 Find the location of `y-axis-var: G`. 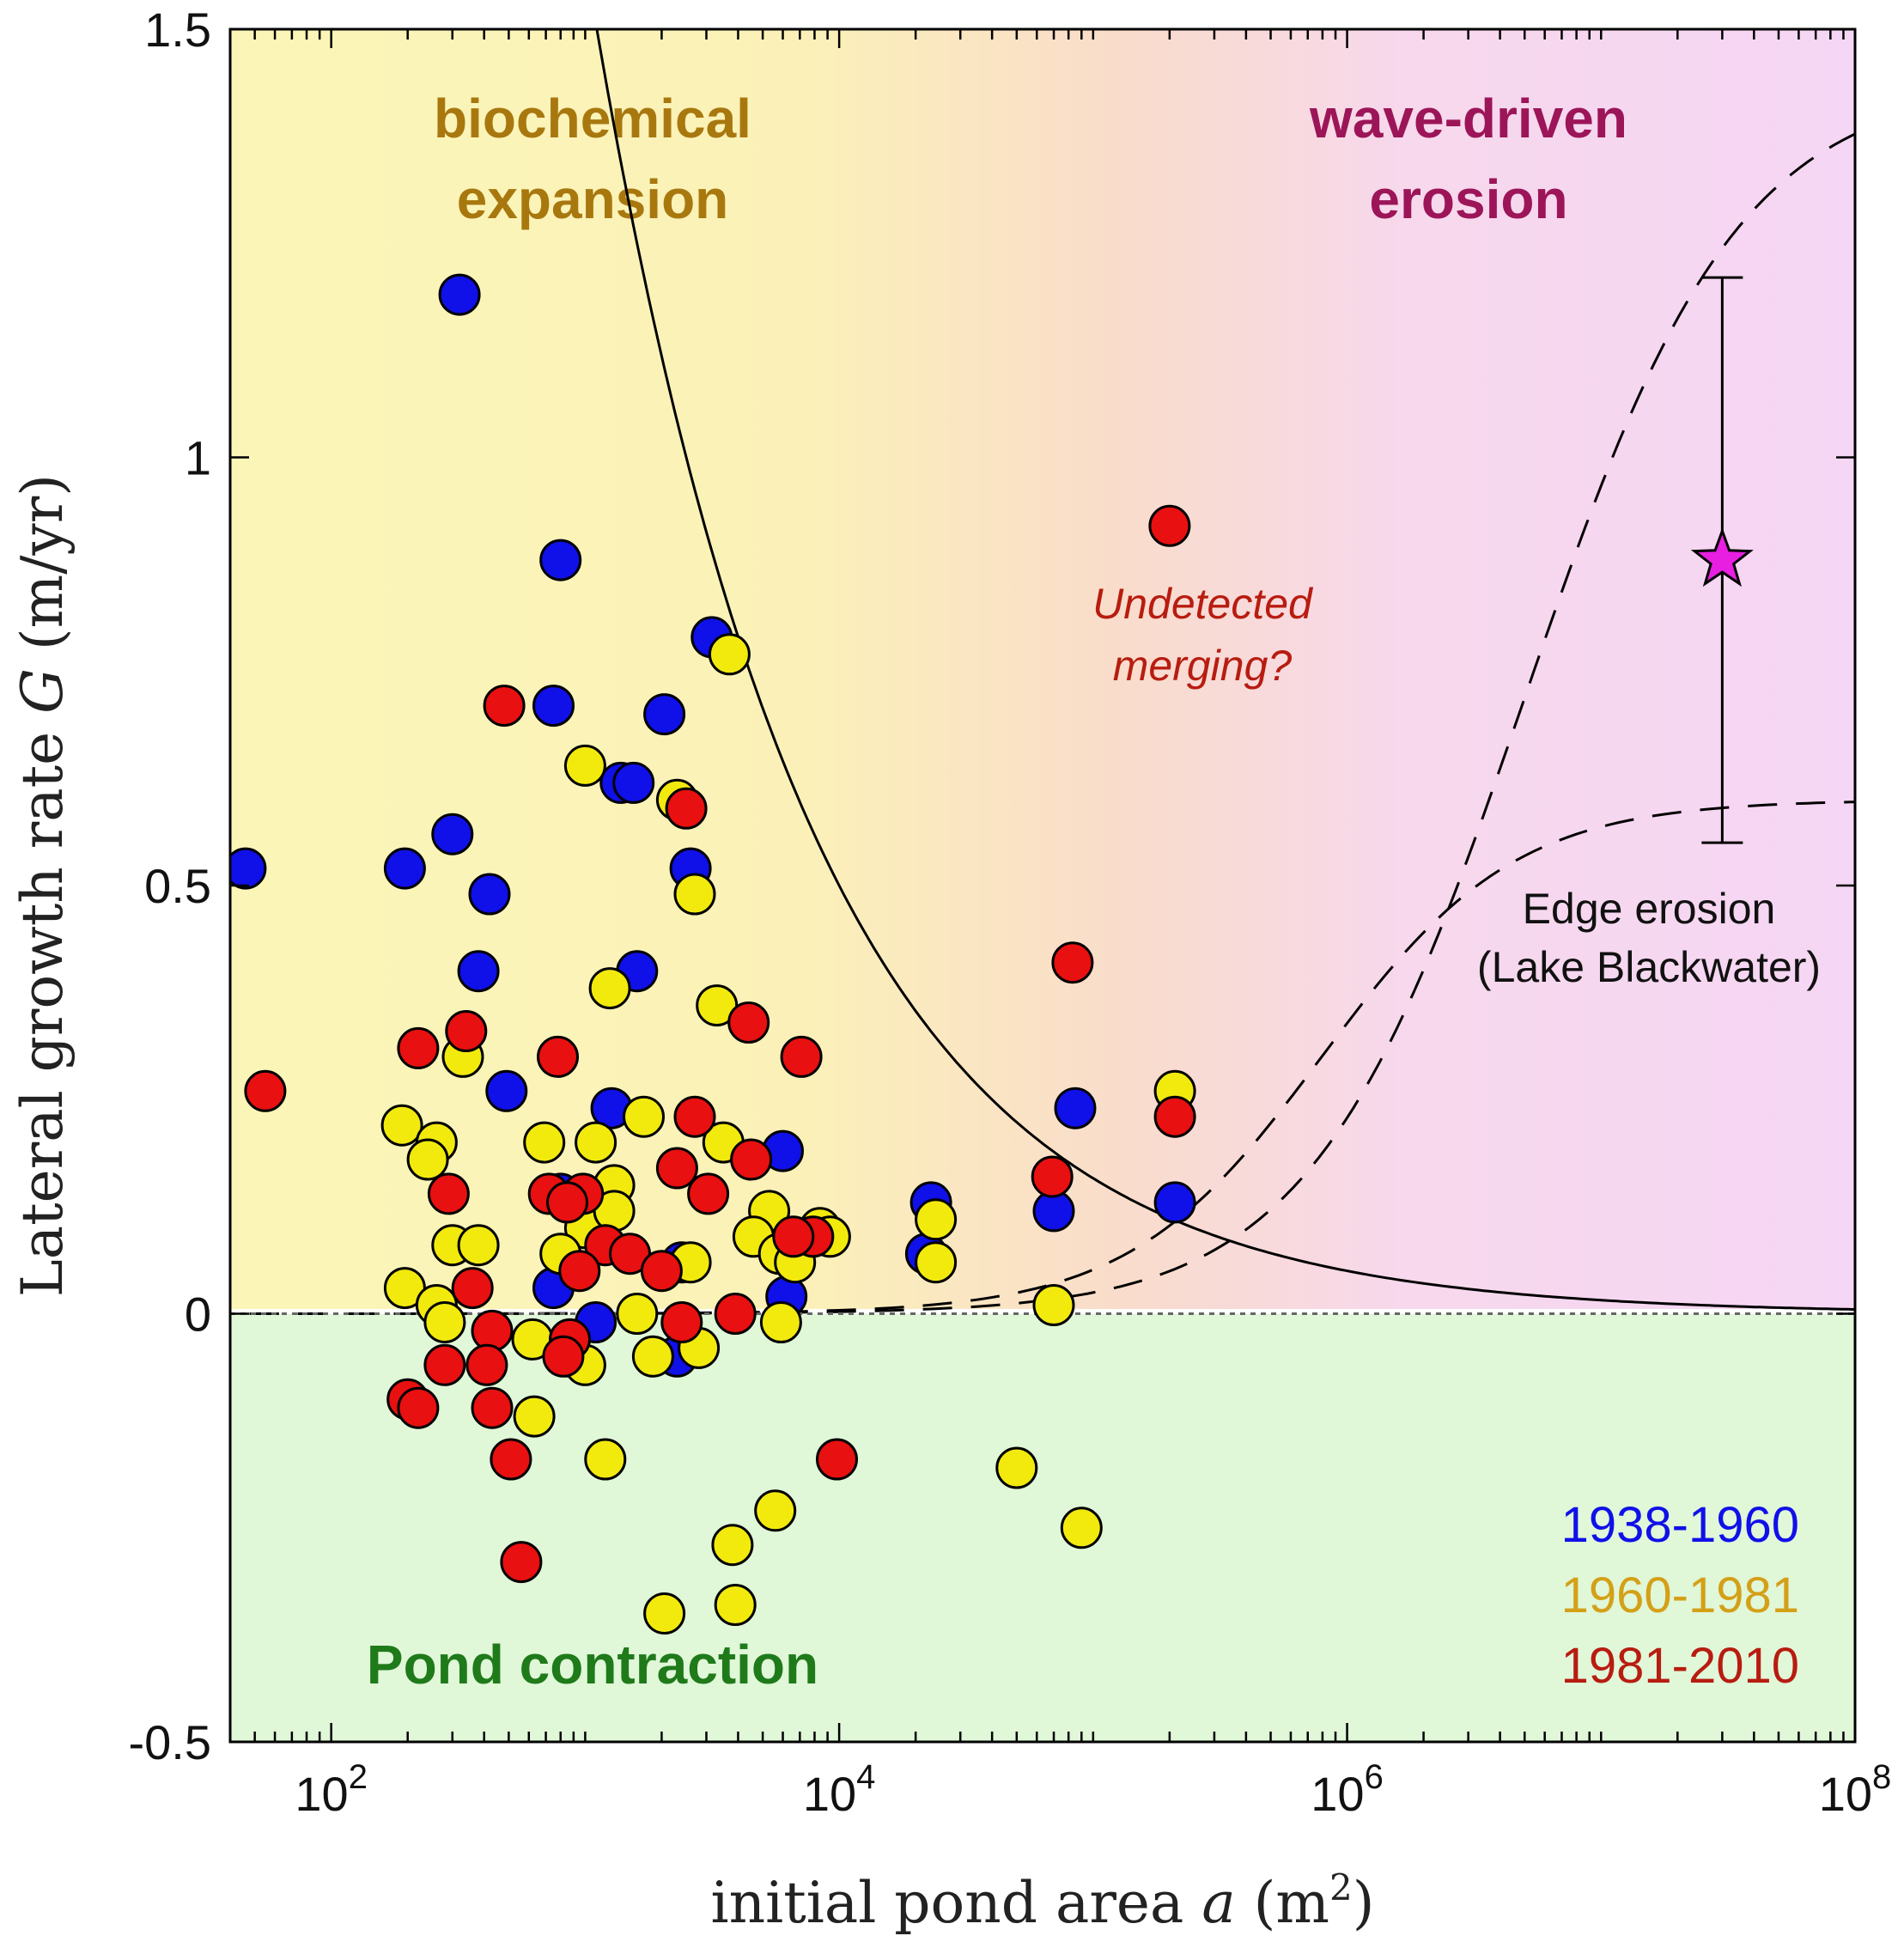

y-axis-var: G is located at coordinates (42, 691).